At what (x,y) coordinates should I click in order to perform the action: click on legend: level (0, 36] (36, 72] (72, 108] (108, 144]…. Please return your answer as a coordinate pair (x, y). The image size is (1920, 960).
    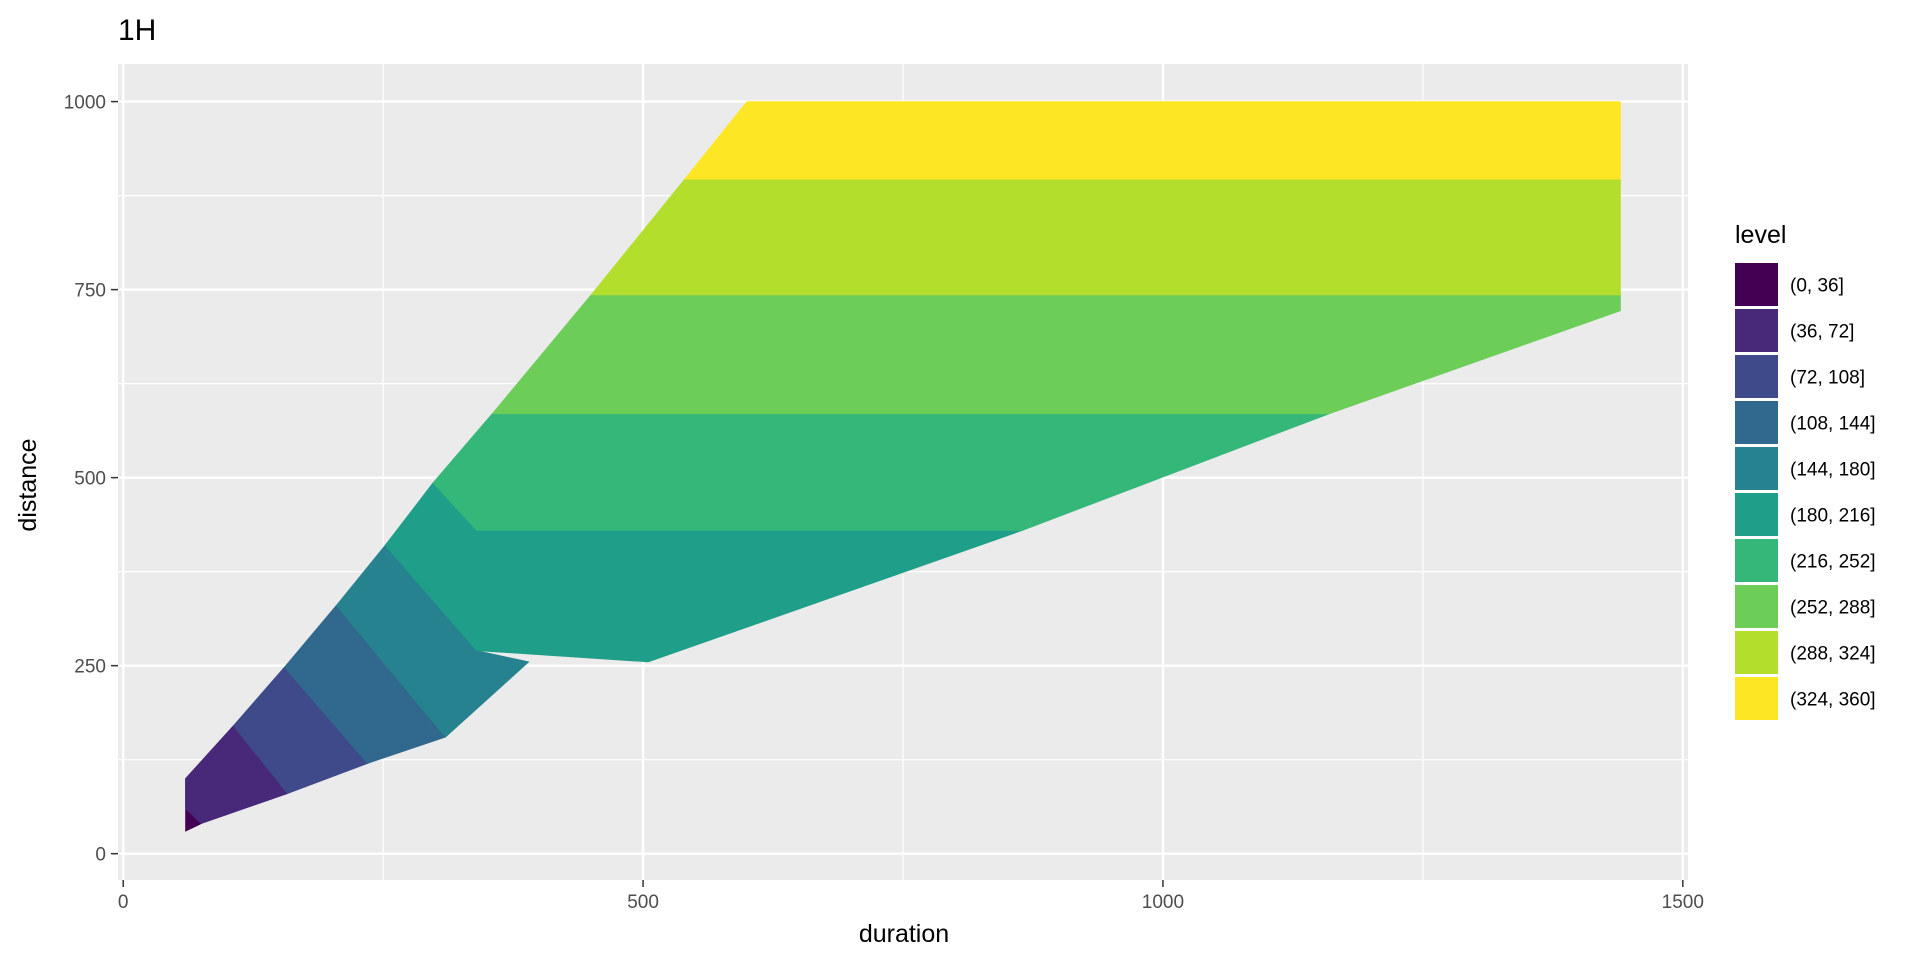
    Looking at the image, I should click on (1805, 470).